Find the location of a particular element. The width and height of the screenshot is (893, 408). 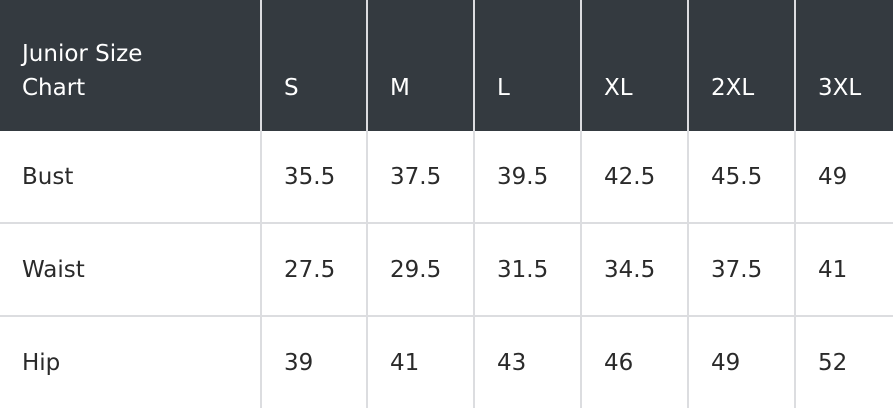

title-line-1: Junior Size is located at coordinates (82, 54).